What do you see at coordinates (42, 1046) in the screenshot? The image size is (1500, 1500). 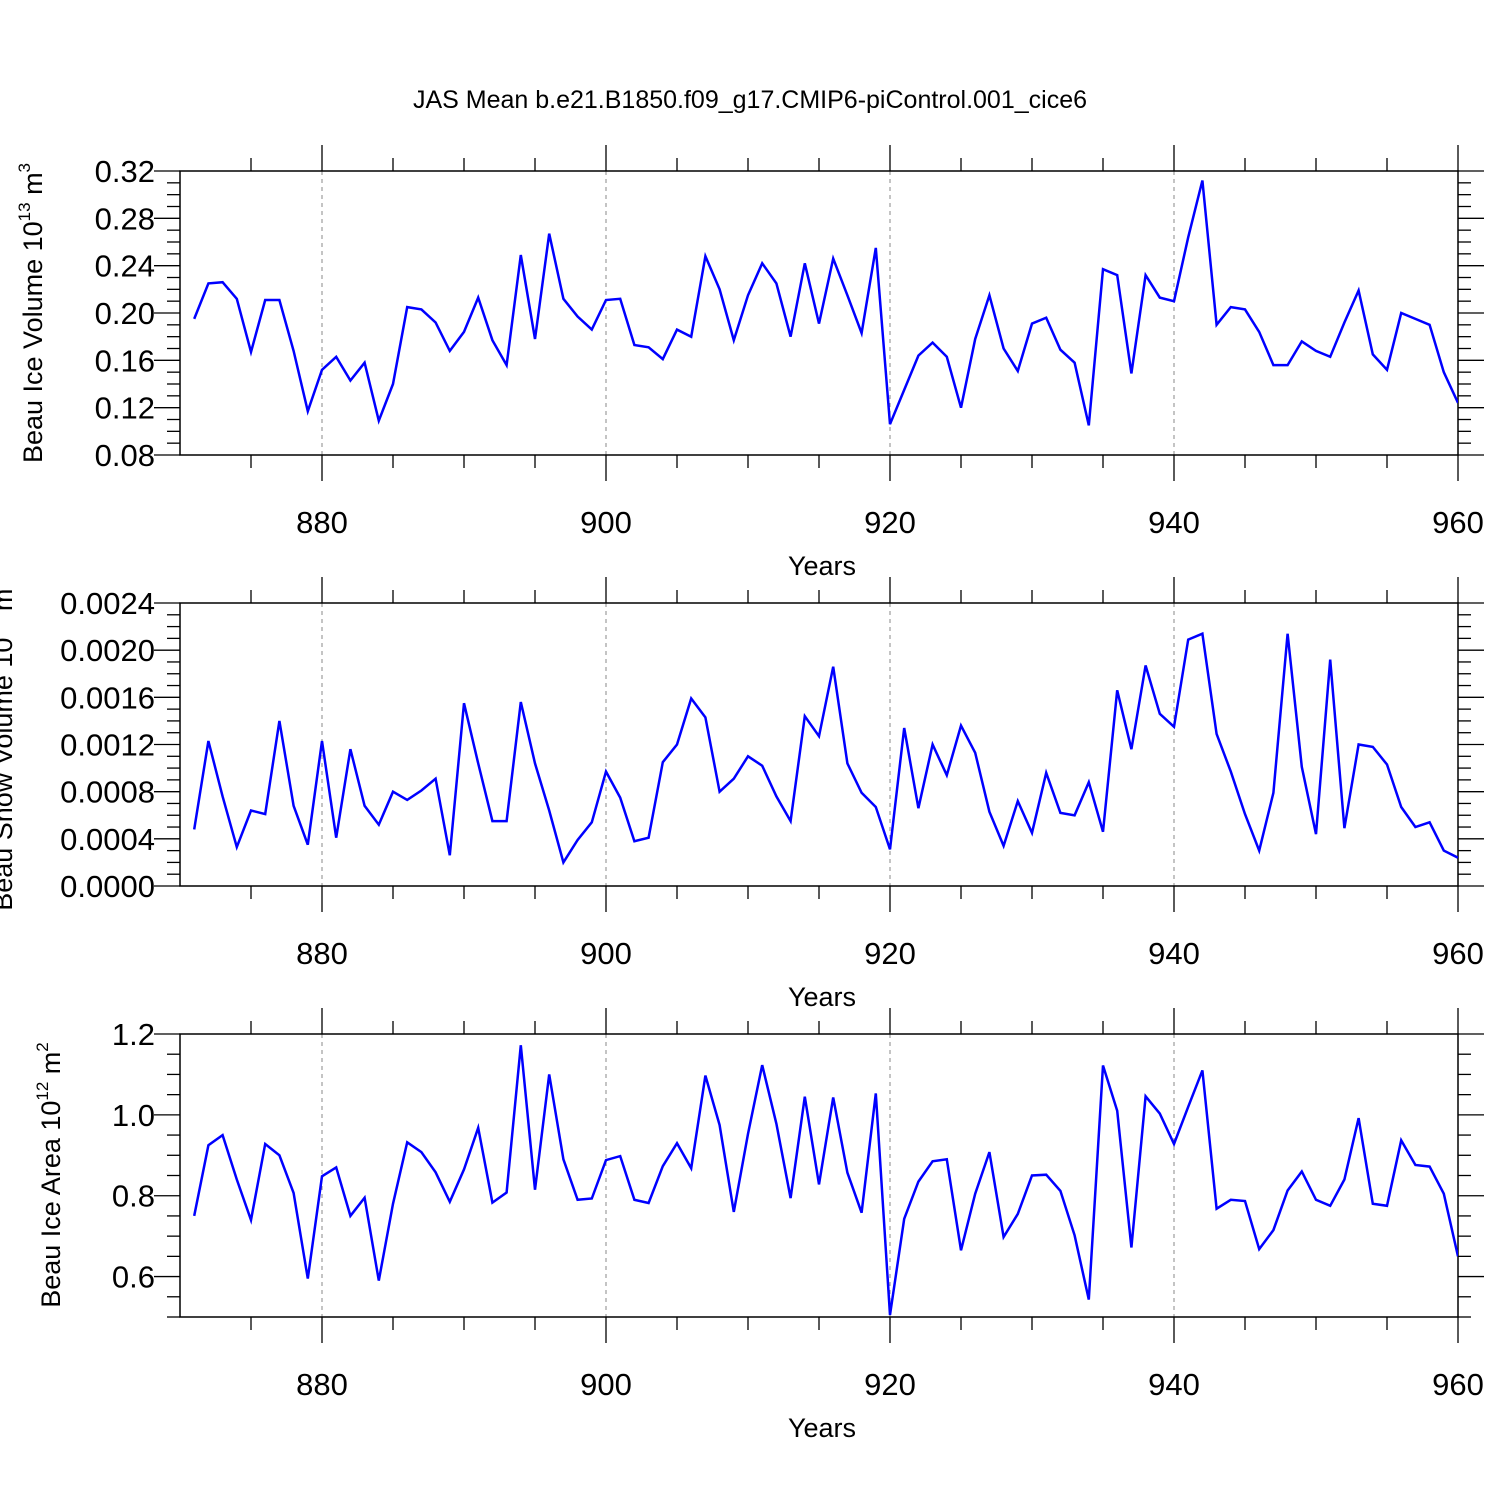 I see `y-axis-label-unit-exponent: 2` at bounding box center [42, 1046].